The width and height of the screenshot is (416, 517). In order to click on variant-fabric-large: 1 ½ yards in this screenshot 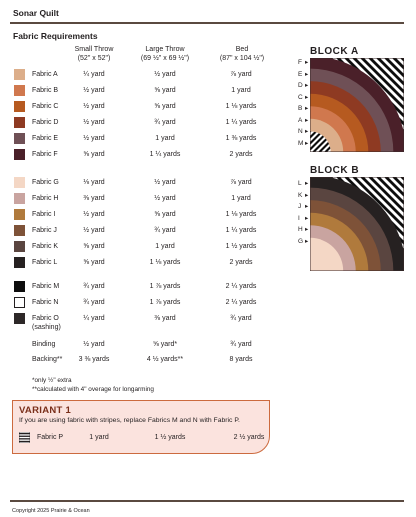, I will do `click(170, 437)`.